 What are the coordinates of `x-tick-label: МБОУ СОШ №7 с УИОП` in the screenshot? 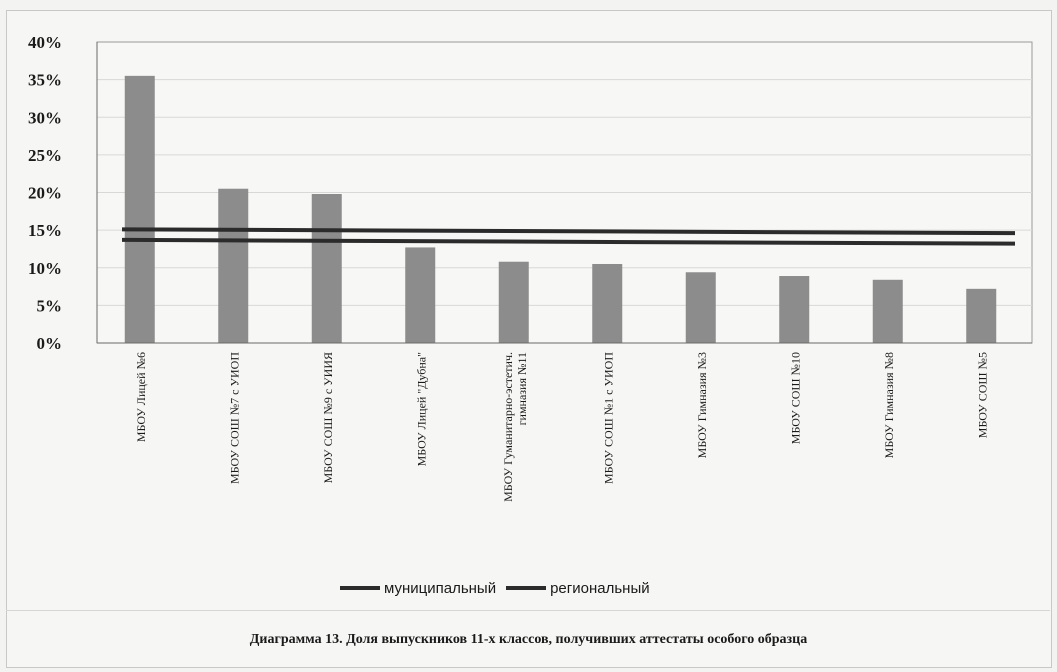 It's located at (234, 418).